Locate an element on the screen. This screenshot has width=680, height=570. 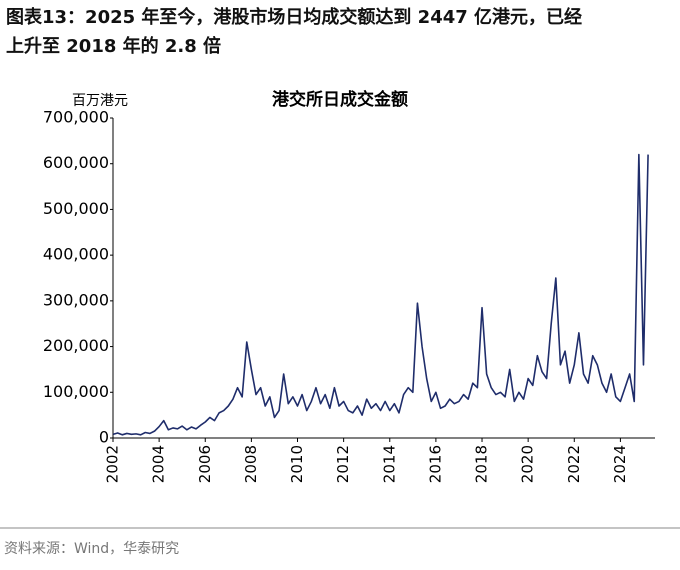
x-tick-label: 2014 is located at coordinates (389, 464).